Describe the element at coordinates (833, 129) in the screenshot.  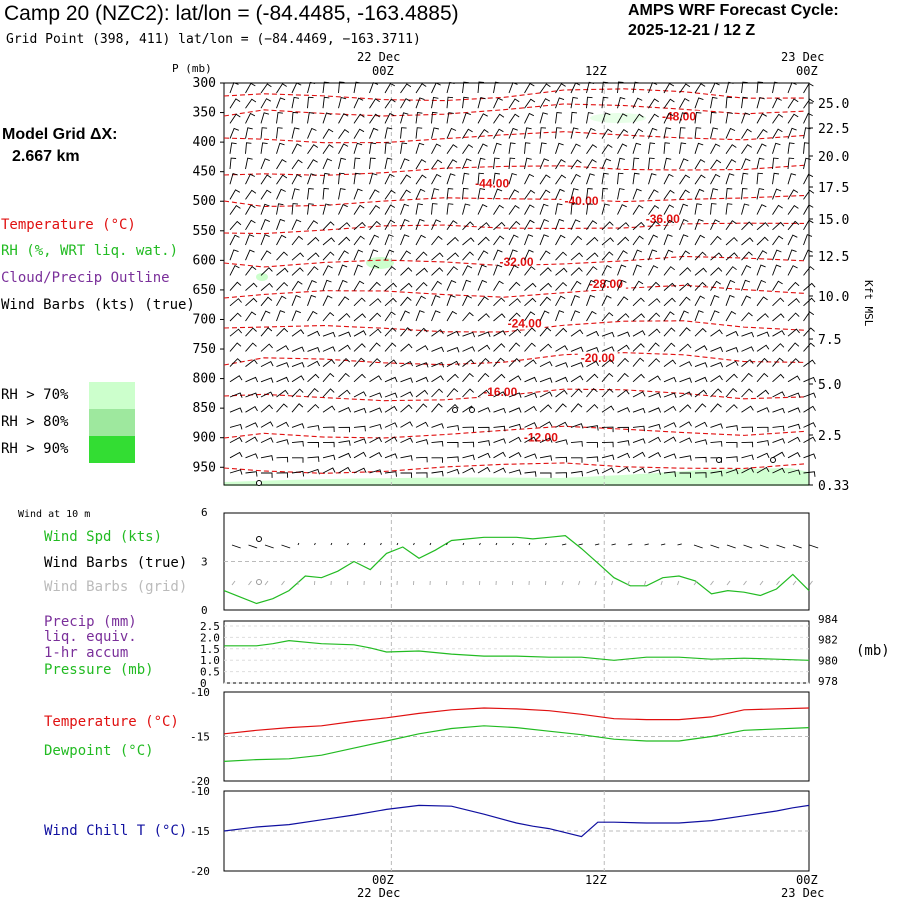
I see `height-tick-label: 22.5` at that location.